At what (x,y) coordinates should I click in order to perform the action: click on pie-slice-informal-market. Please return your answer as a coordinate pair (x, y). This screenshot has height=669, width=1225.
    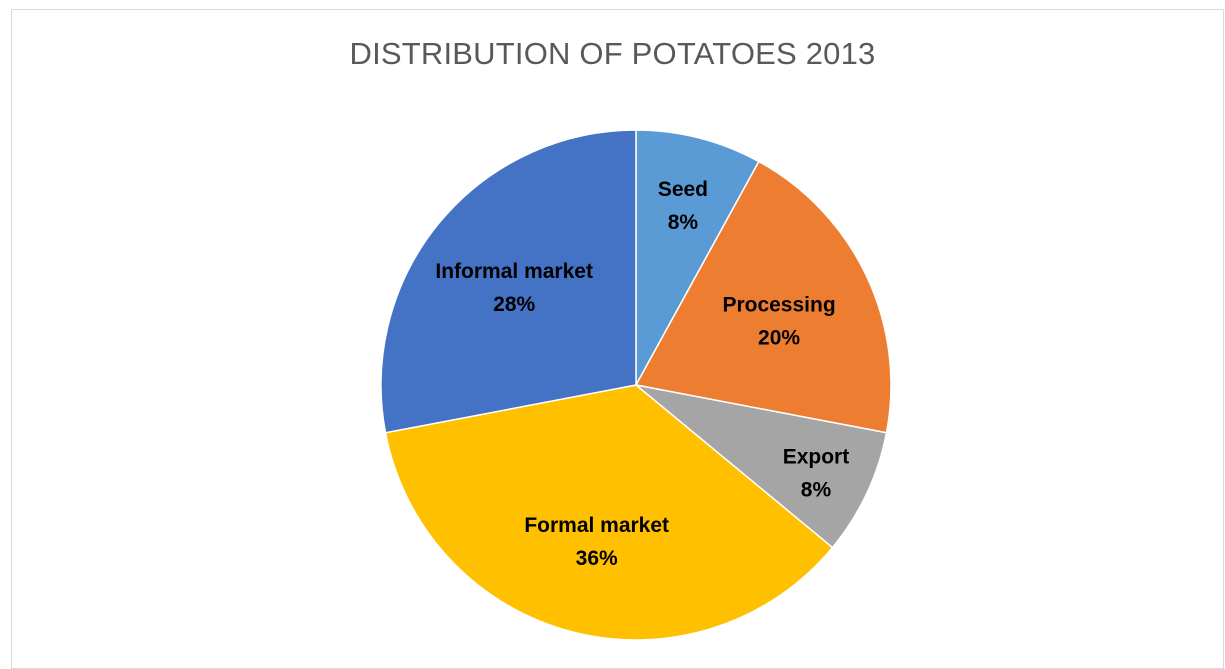
    Looking at the image, I should click on (508, 281).